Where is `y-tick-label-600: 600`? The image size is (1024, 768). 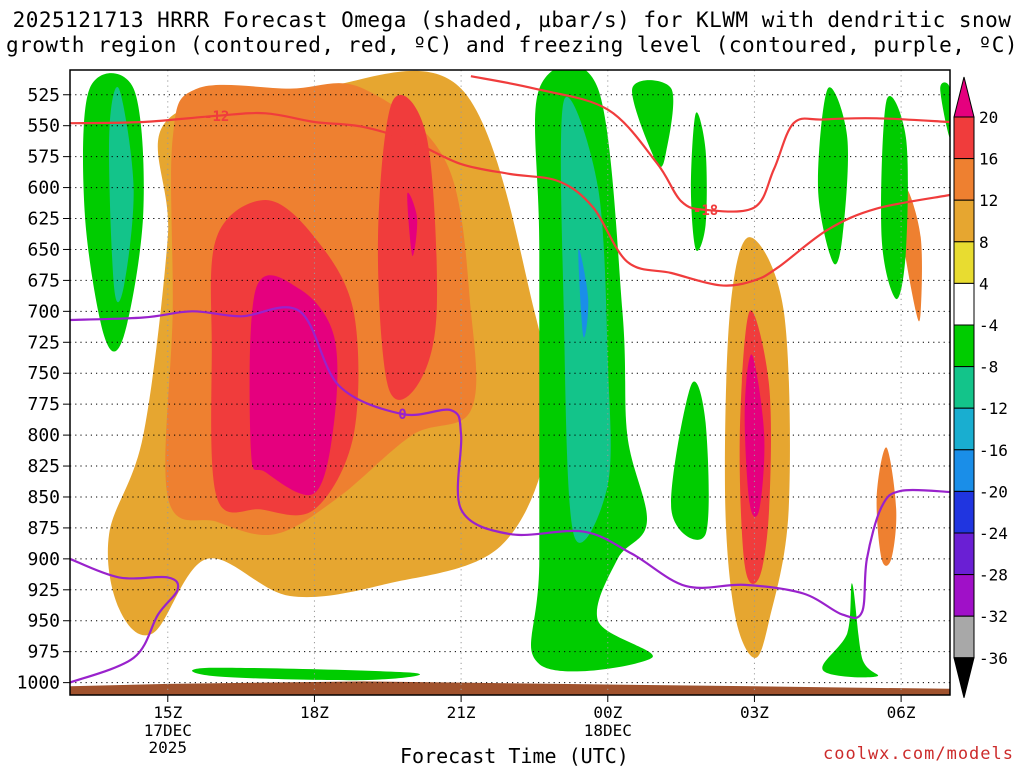
y-tick-label-600: 600 is located at coordinates (43, 188).